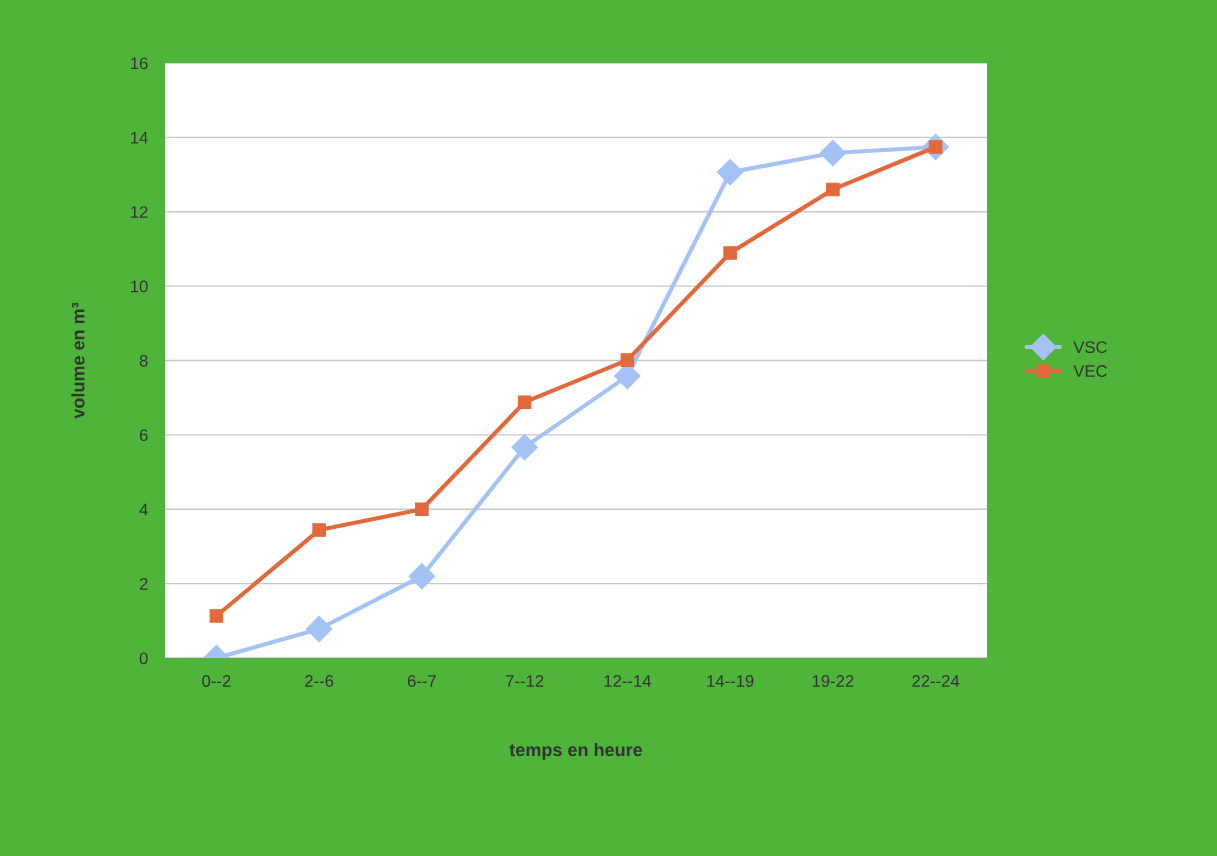 Image resolution: width=1217 pixels, height=856 pixels. I want to click on x-tick-label: 6--7, so click(421, 681).